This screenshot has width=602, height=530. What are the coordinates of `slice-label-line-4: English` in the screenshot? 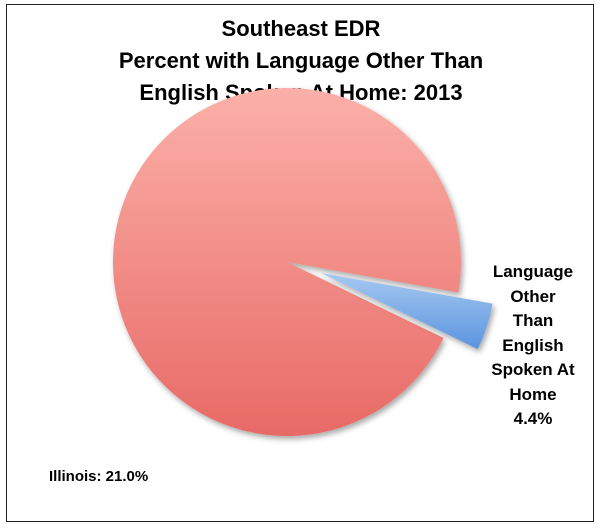 It's located at (533, 345).